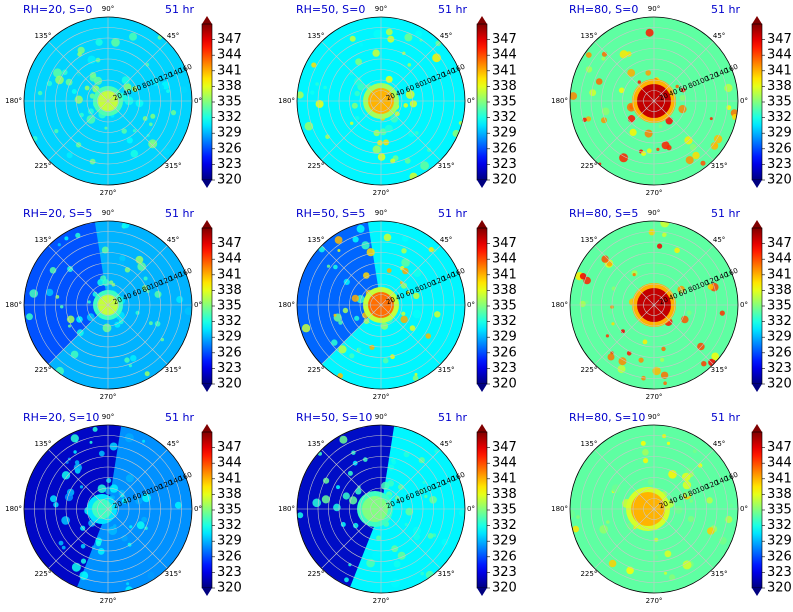  What do you see at coordinates (108, 9) in the screenshot?
I see `azimuth-tick-label: 90°` at bounding box center [108, 9].